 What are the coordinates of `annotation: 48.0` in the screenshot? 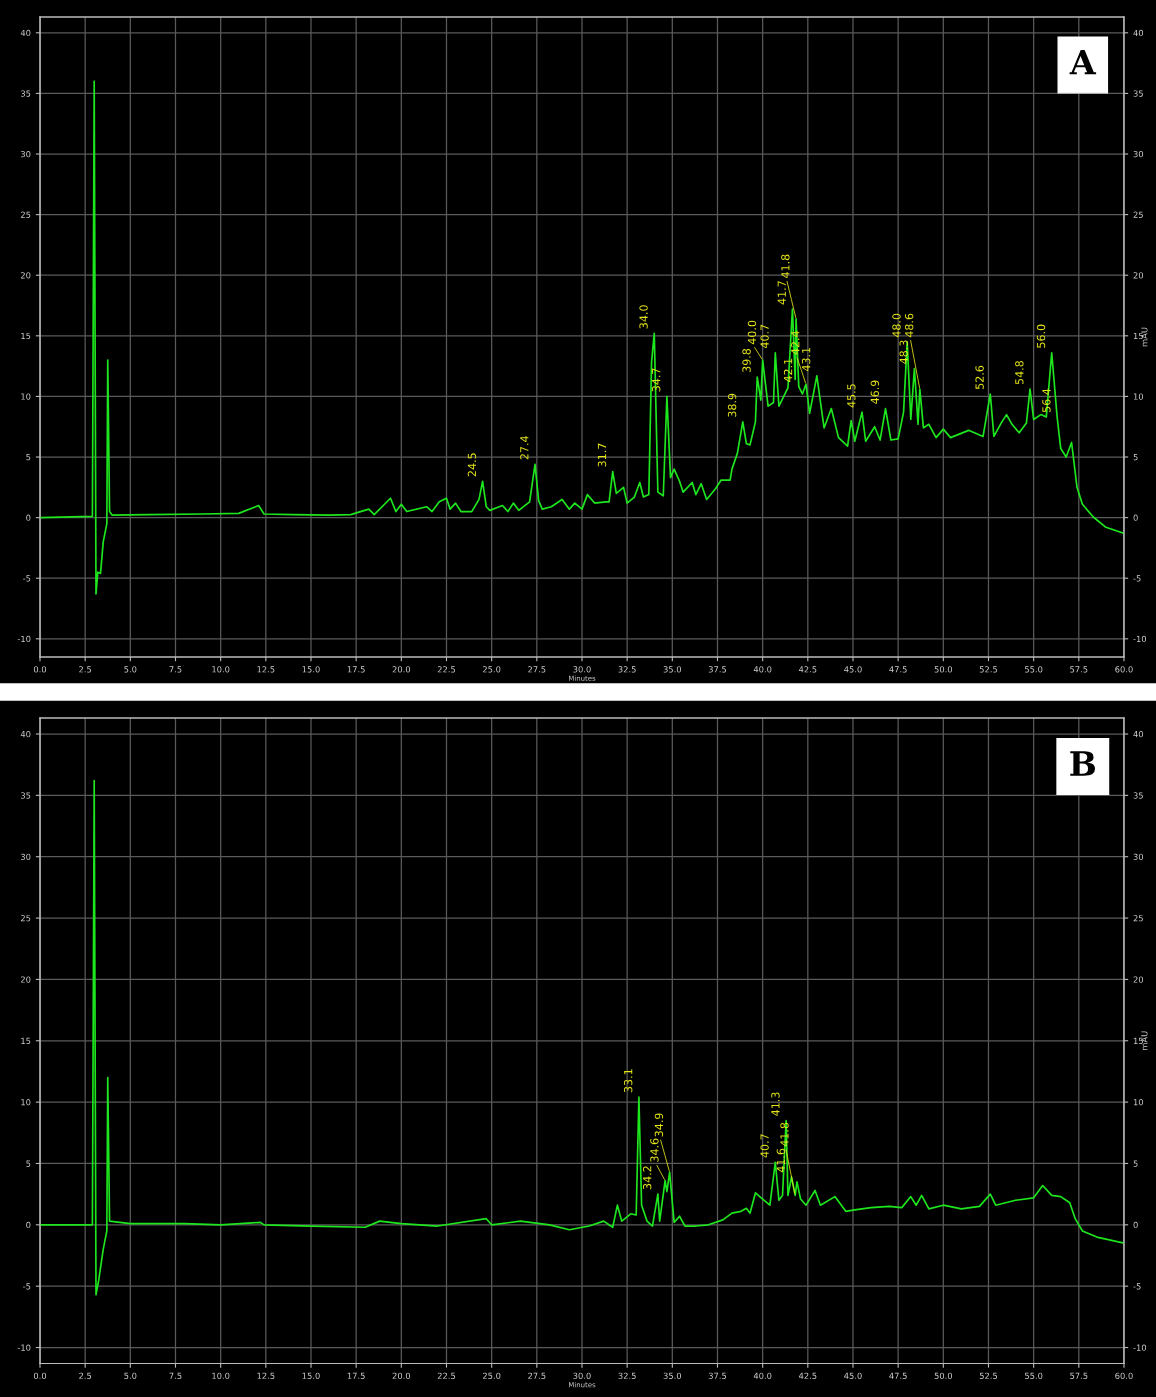 It's located at (896, 325).